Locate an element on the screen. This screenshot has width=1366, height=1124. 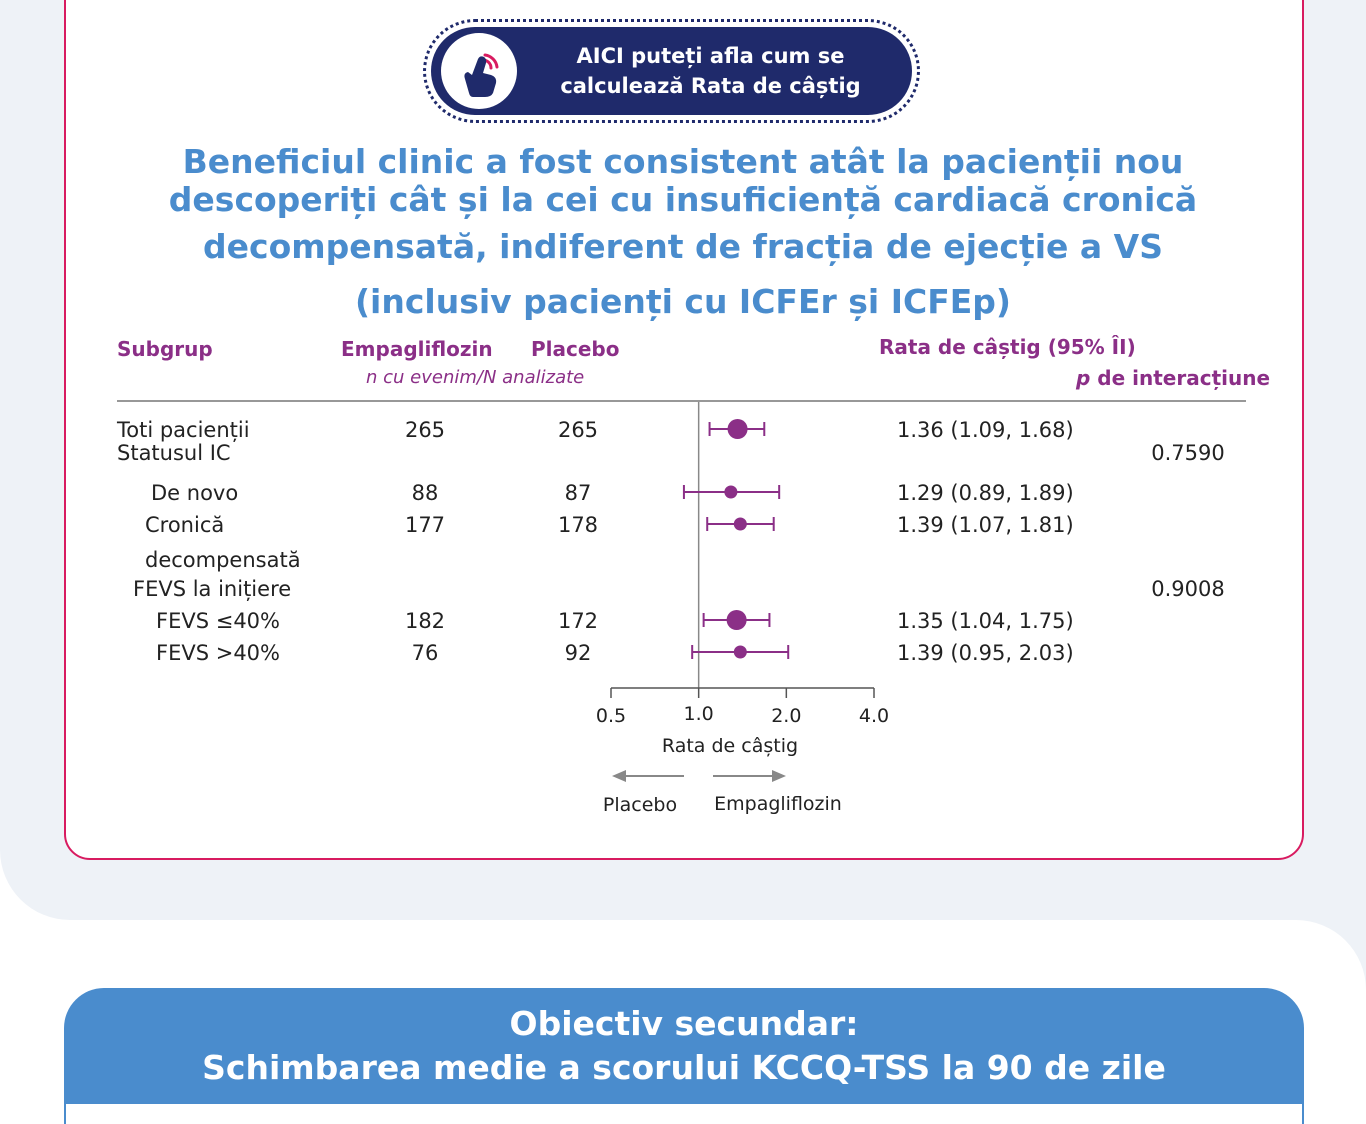
row-label: FEVS ≤40% is located at coordinates (218, 621).